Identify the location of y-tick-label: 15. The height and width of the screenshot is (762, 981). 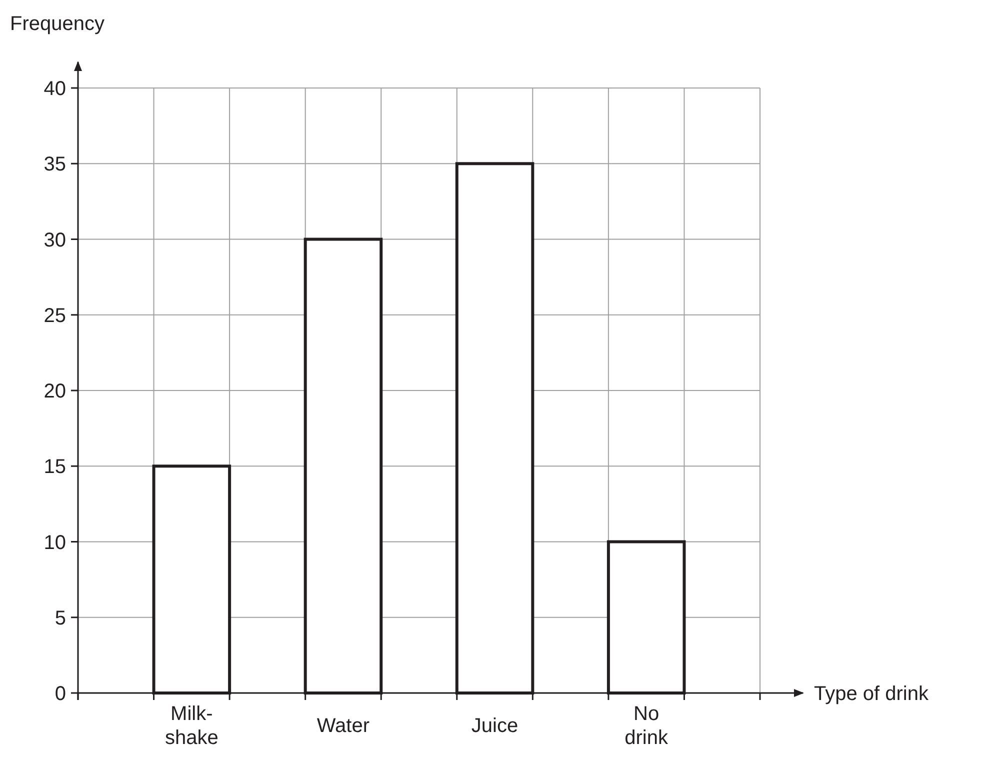
(55, 467).